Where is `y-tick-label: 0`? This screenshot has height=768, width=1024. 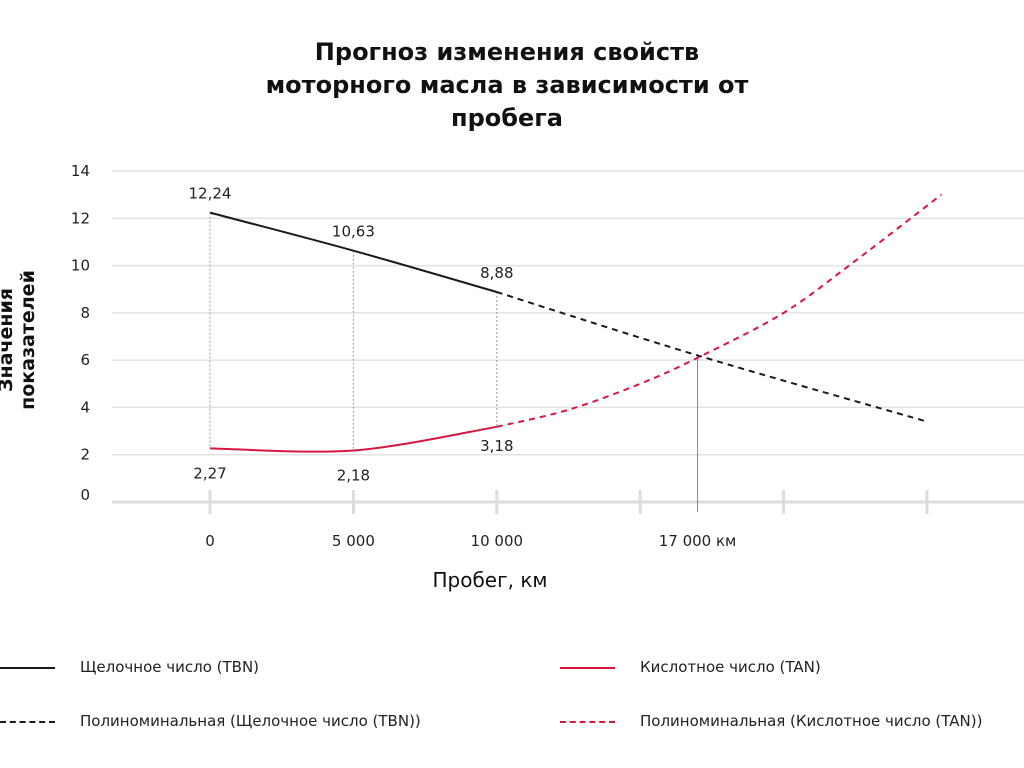 y-tick-label: 0 is located at coordinates (85, 495).